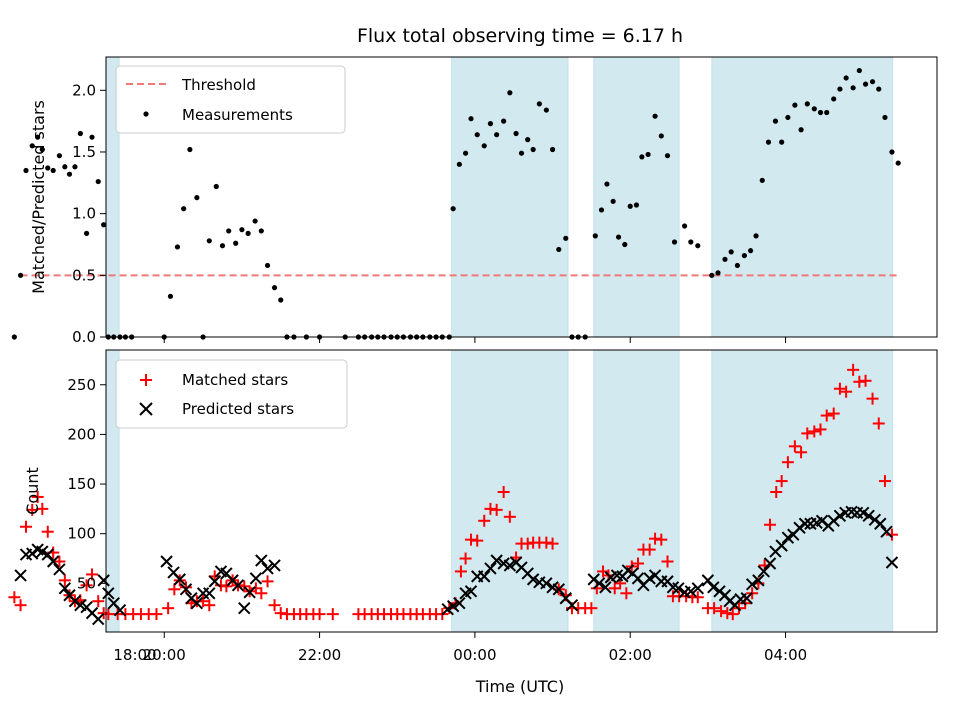 This screenshot has width=960, height=720. I want to click on x-tick-label: 02:00, so click(630, 655).